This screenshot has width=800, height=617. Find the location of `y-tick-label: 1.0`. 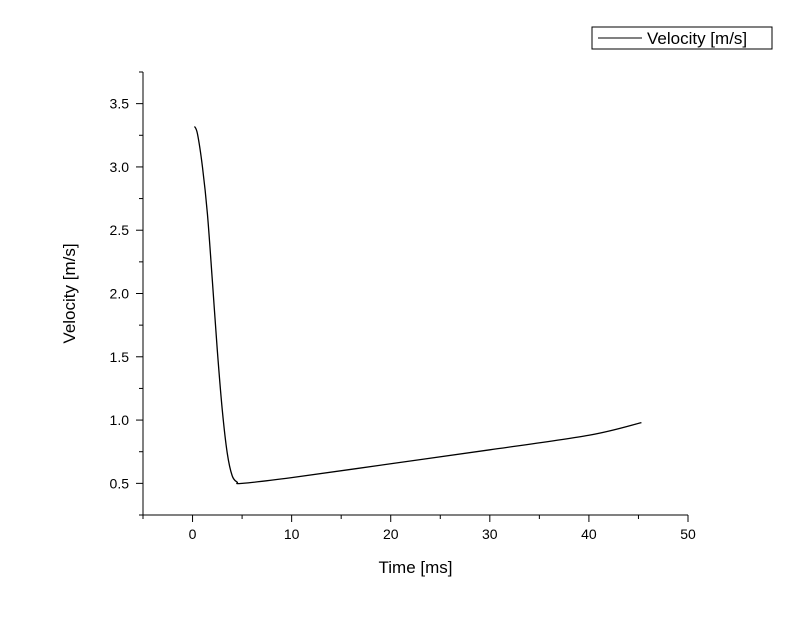

y-tick-label: 1.0 is located at coordinates (120, 420).